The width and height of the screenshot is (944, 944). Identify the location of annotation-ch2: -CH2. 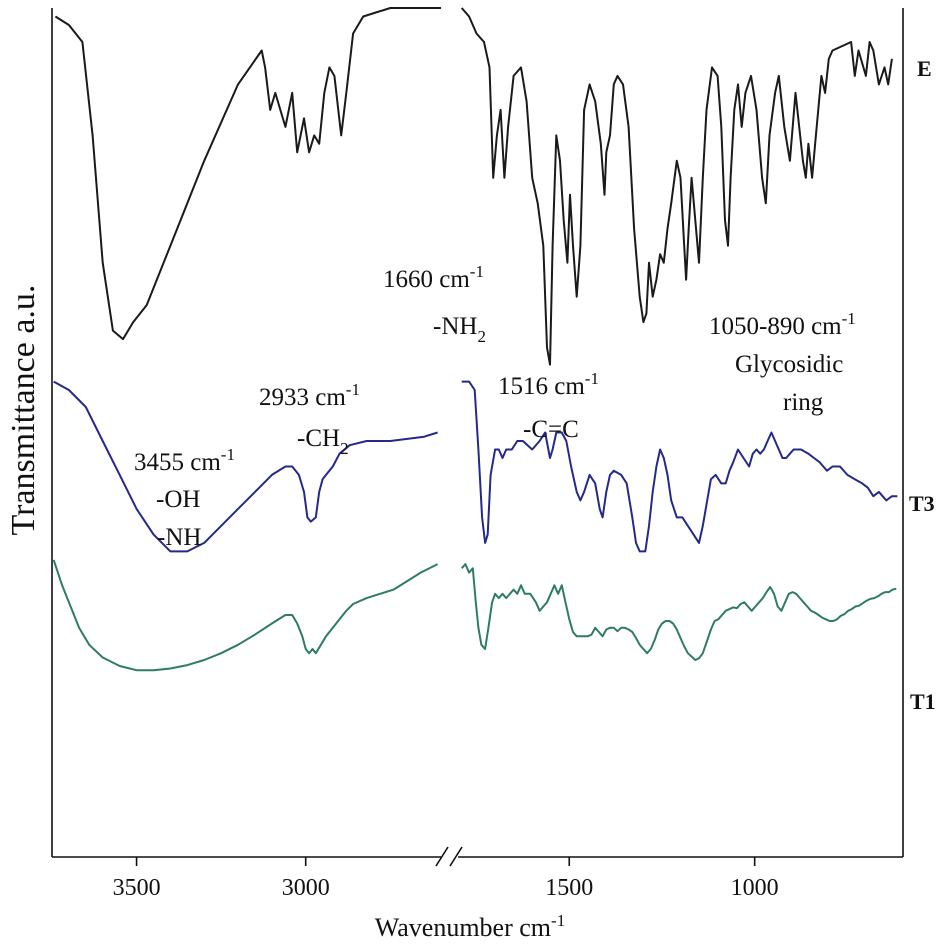
(323, 441).